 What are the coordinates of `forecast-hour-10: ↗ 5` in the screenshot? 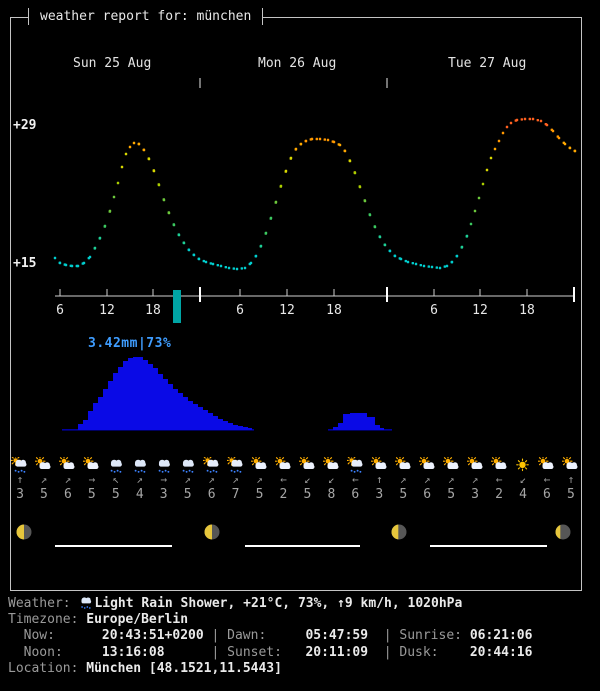 It's located at (260, 480).